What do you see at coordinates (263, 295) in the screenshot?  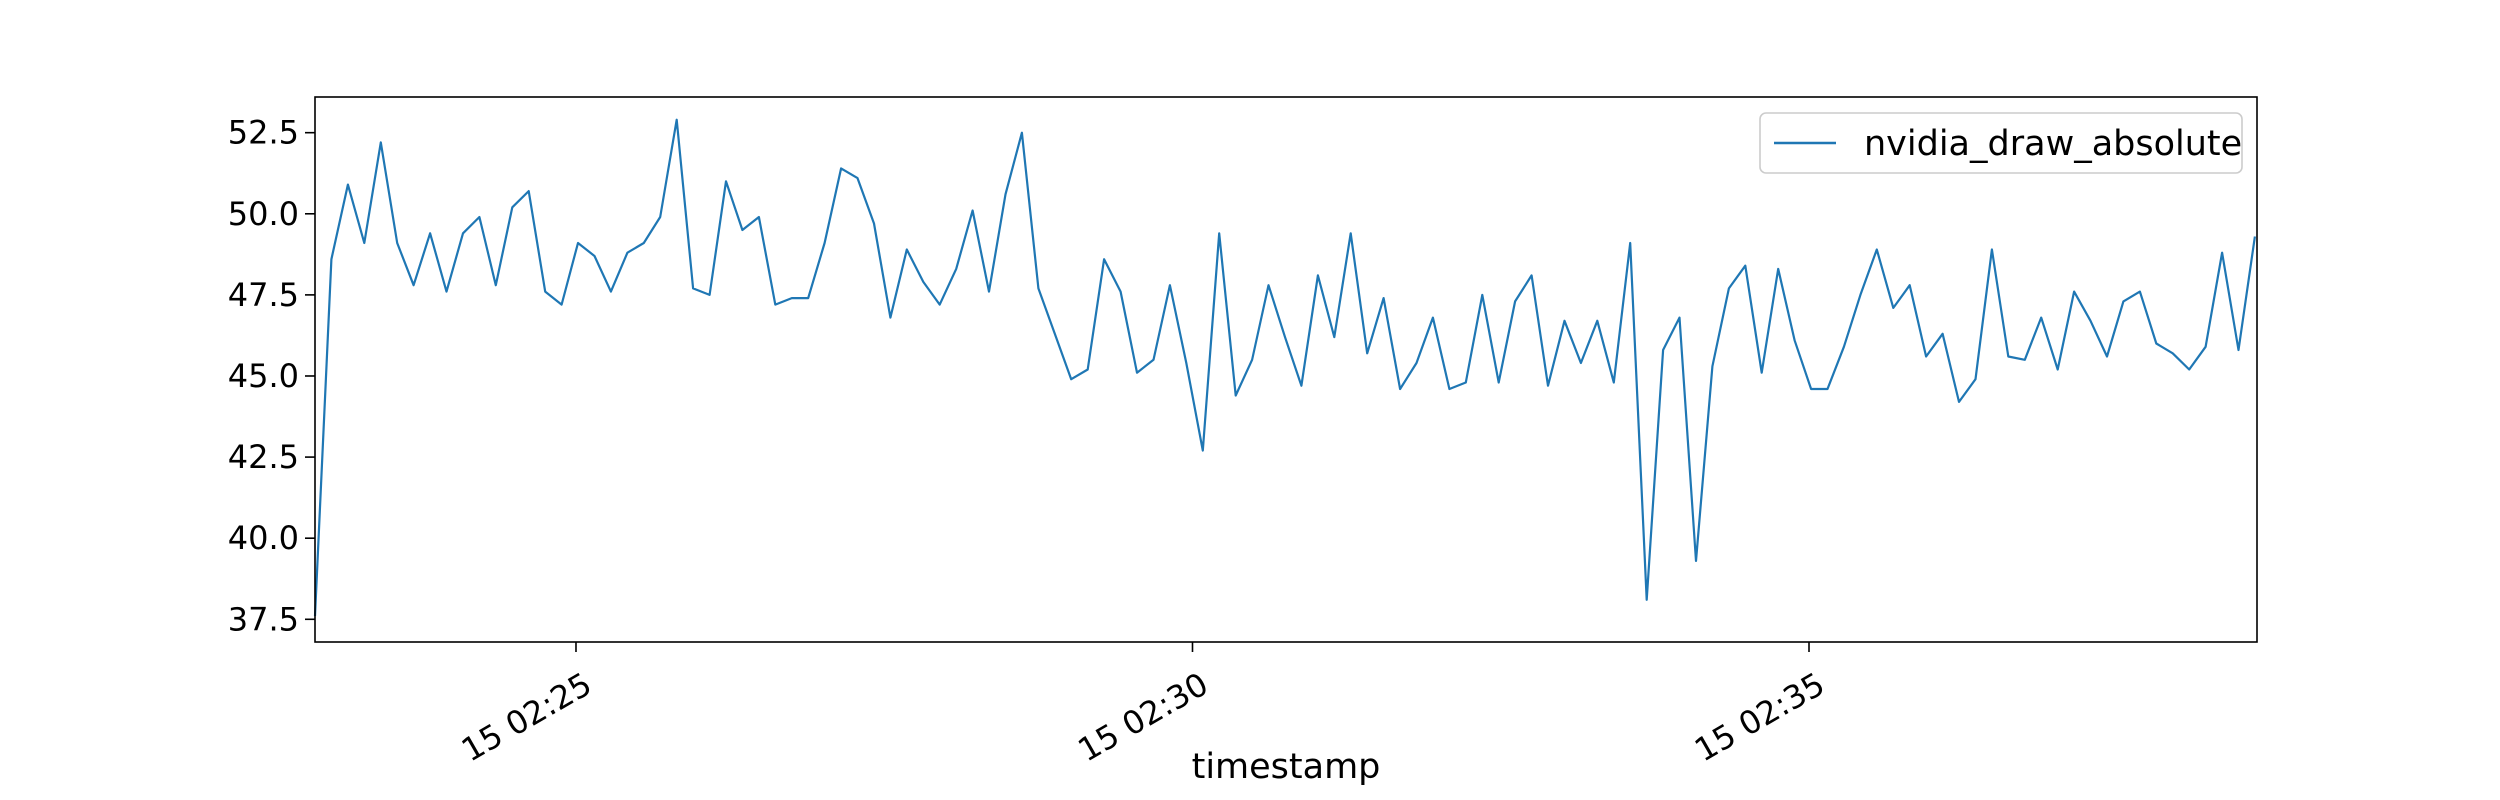 I see `y-tick-label: 47.5` at bounding box center [263, 295].